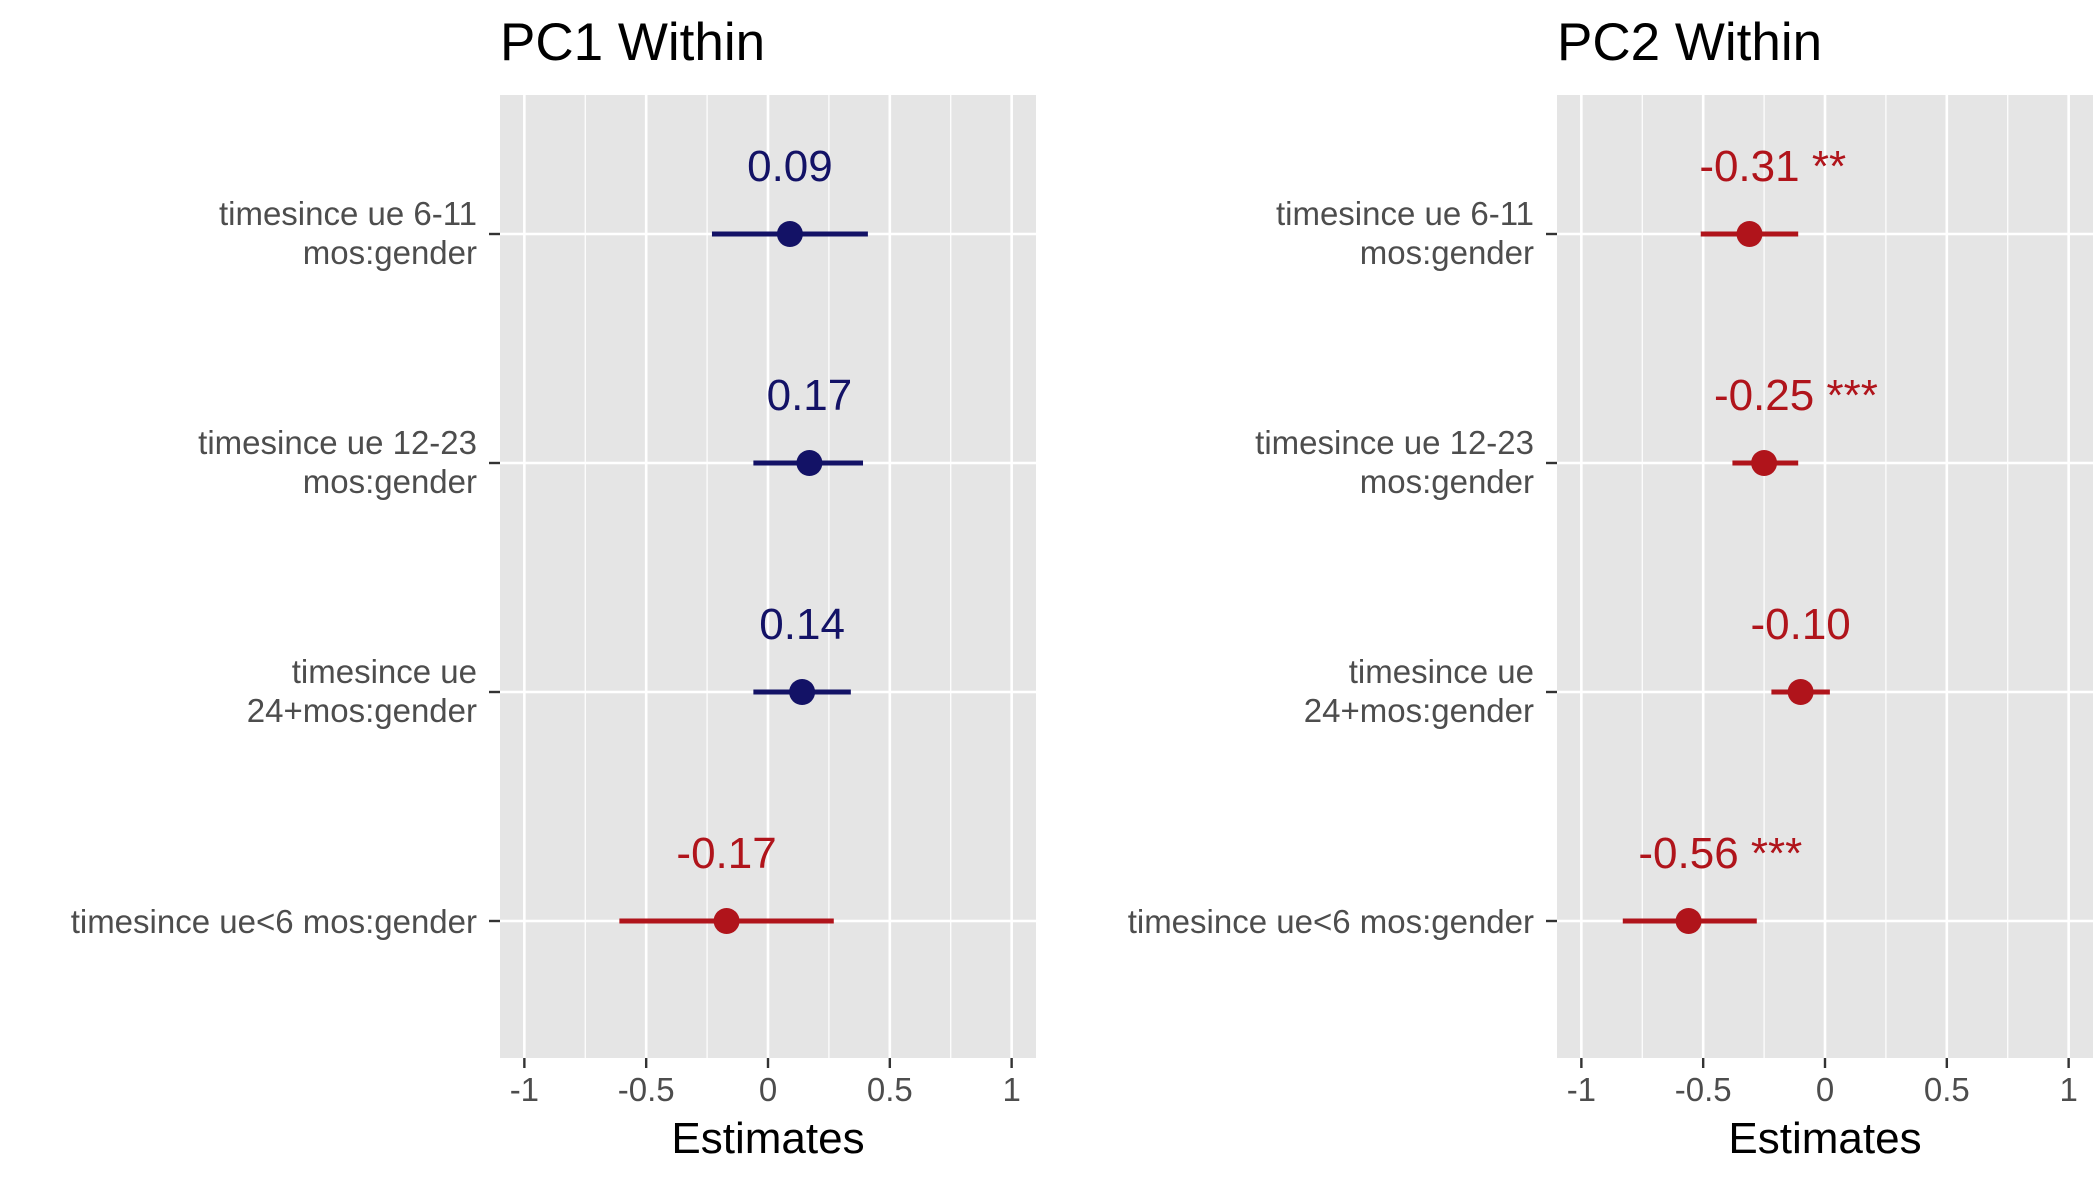 The width and height of the screenshot is (2100, 1181). I want to click on panel-title: PC1 Within, so click(632, 42).